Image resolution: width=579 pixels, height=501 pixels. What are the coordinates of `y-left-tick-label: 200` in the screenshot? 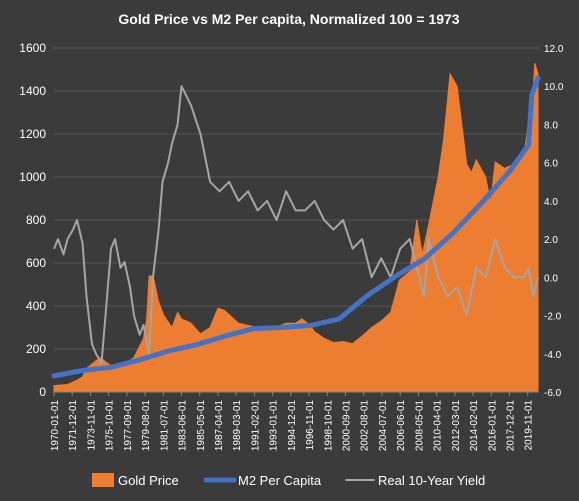 It's located at (36, 349).